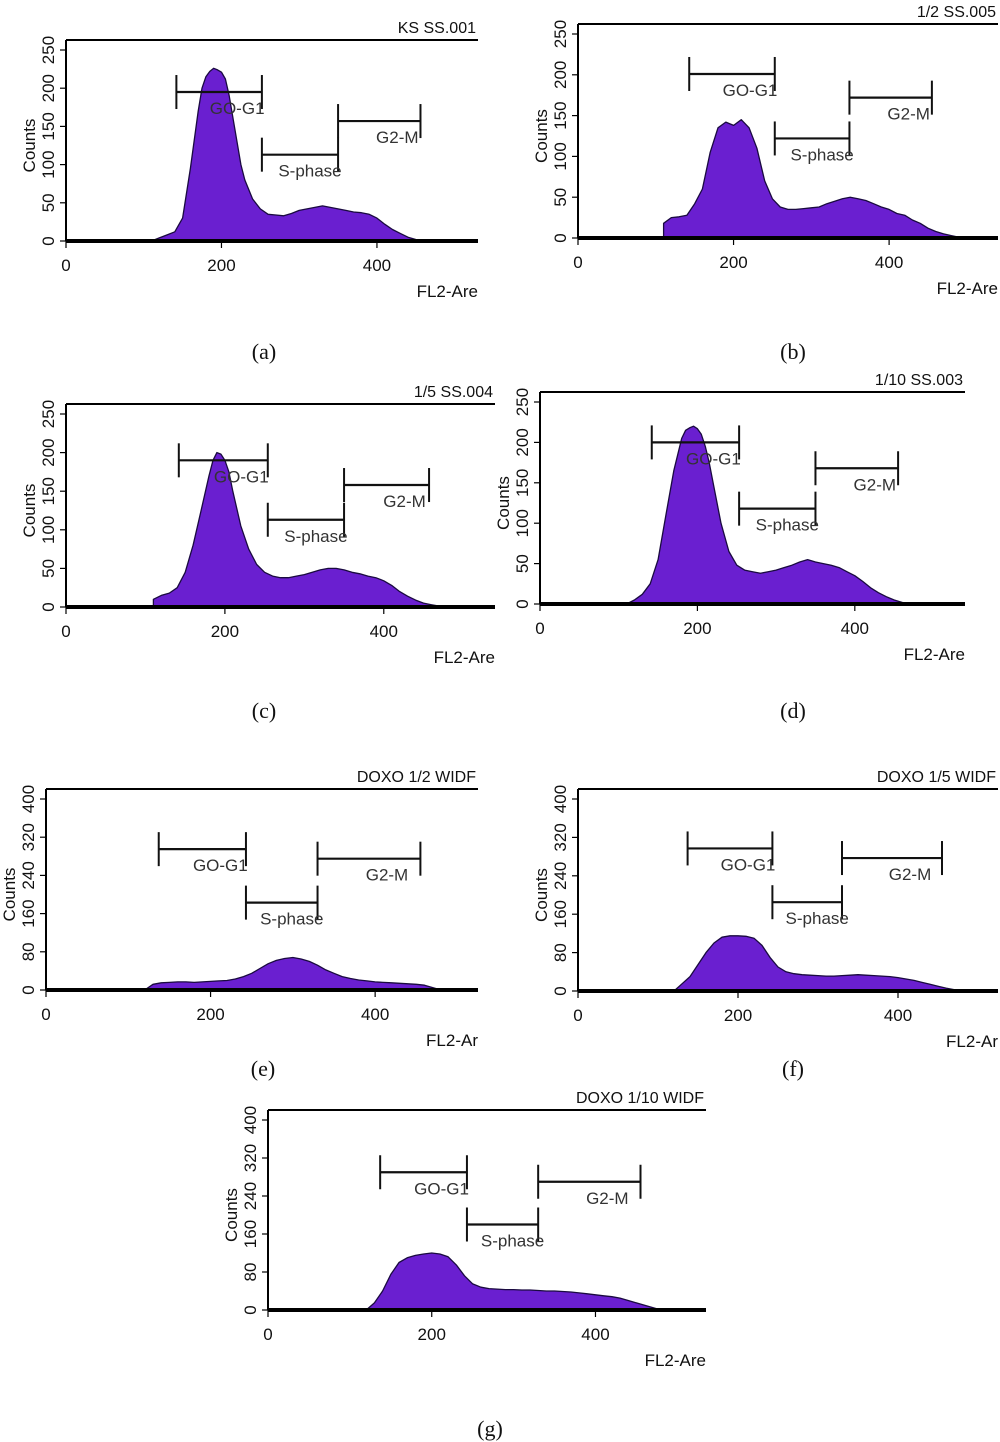  Describe the element at coordinates (640, 1098) in the screenshot. I see `panel-title: DOXO 1/10 WIDF` at that location.